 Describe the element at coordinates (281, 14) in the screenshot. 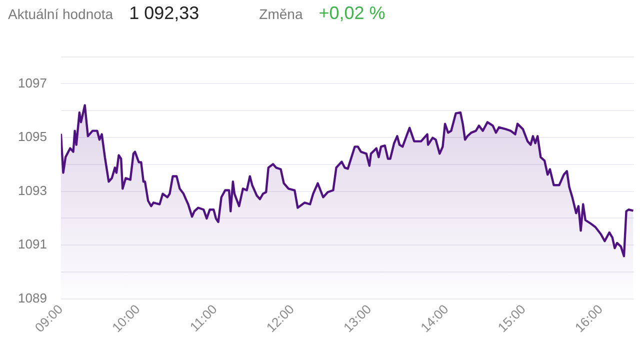

I see `text: Změna` at that location.